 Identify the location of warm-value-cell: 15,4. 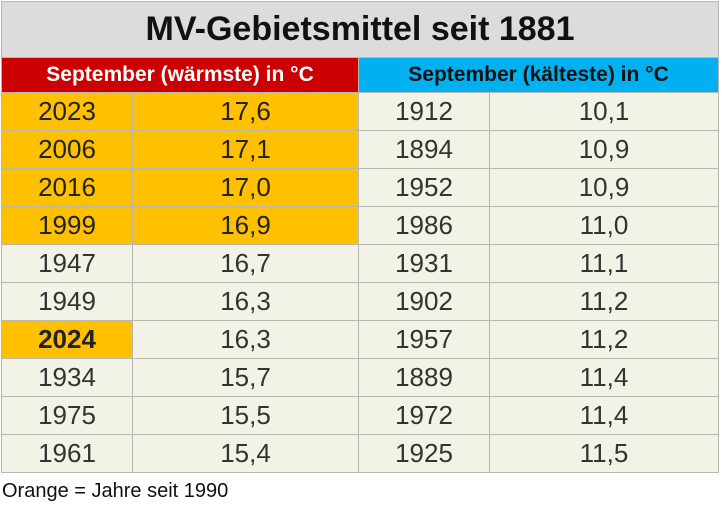
(245, 453).